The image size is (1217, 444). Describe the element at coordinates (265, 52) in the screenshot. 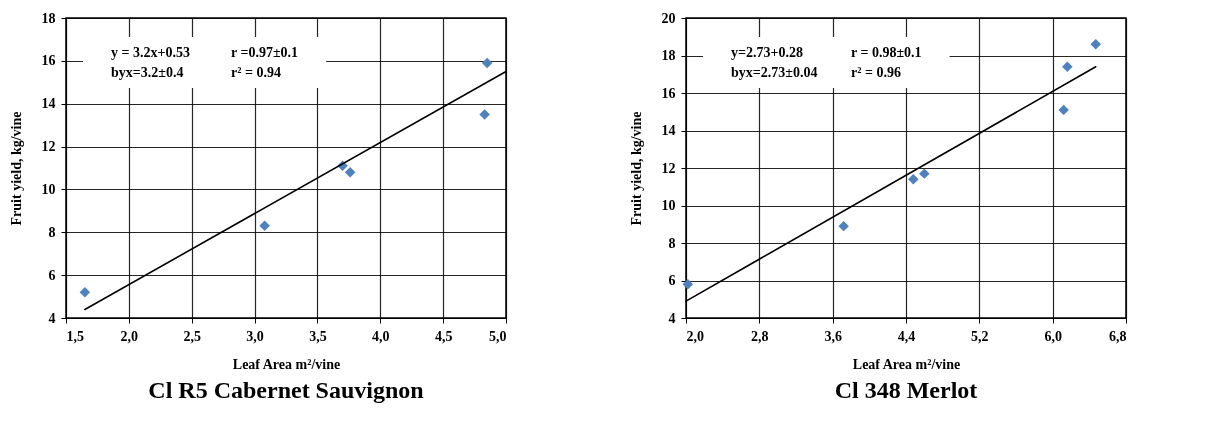

I see `annotation: r =0.97±0.1` at that location.